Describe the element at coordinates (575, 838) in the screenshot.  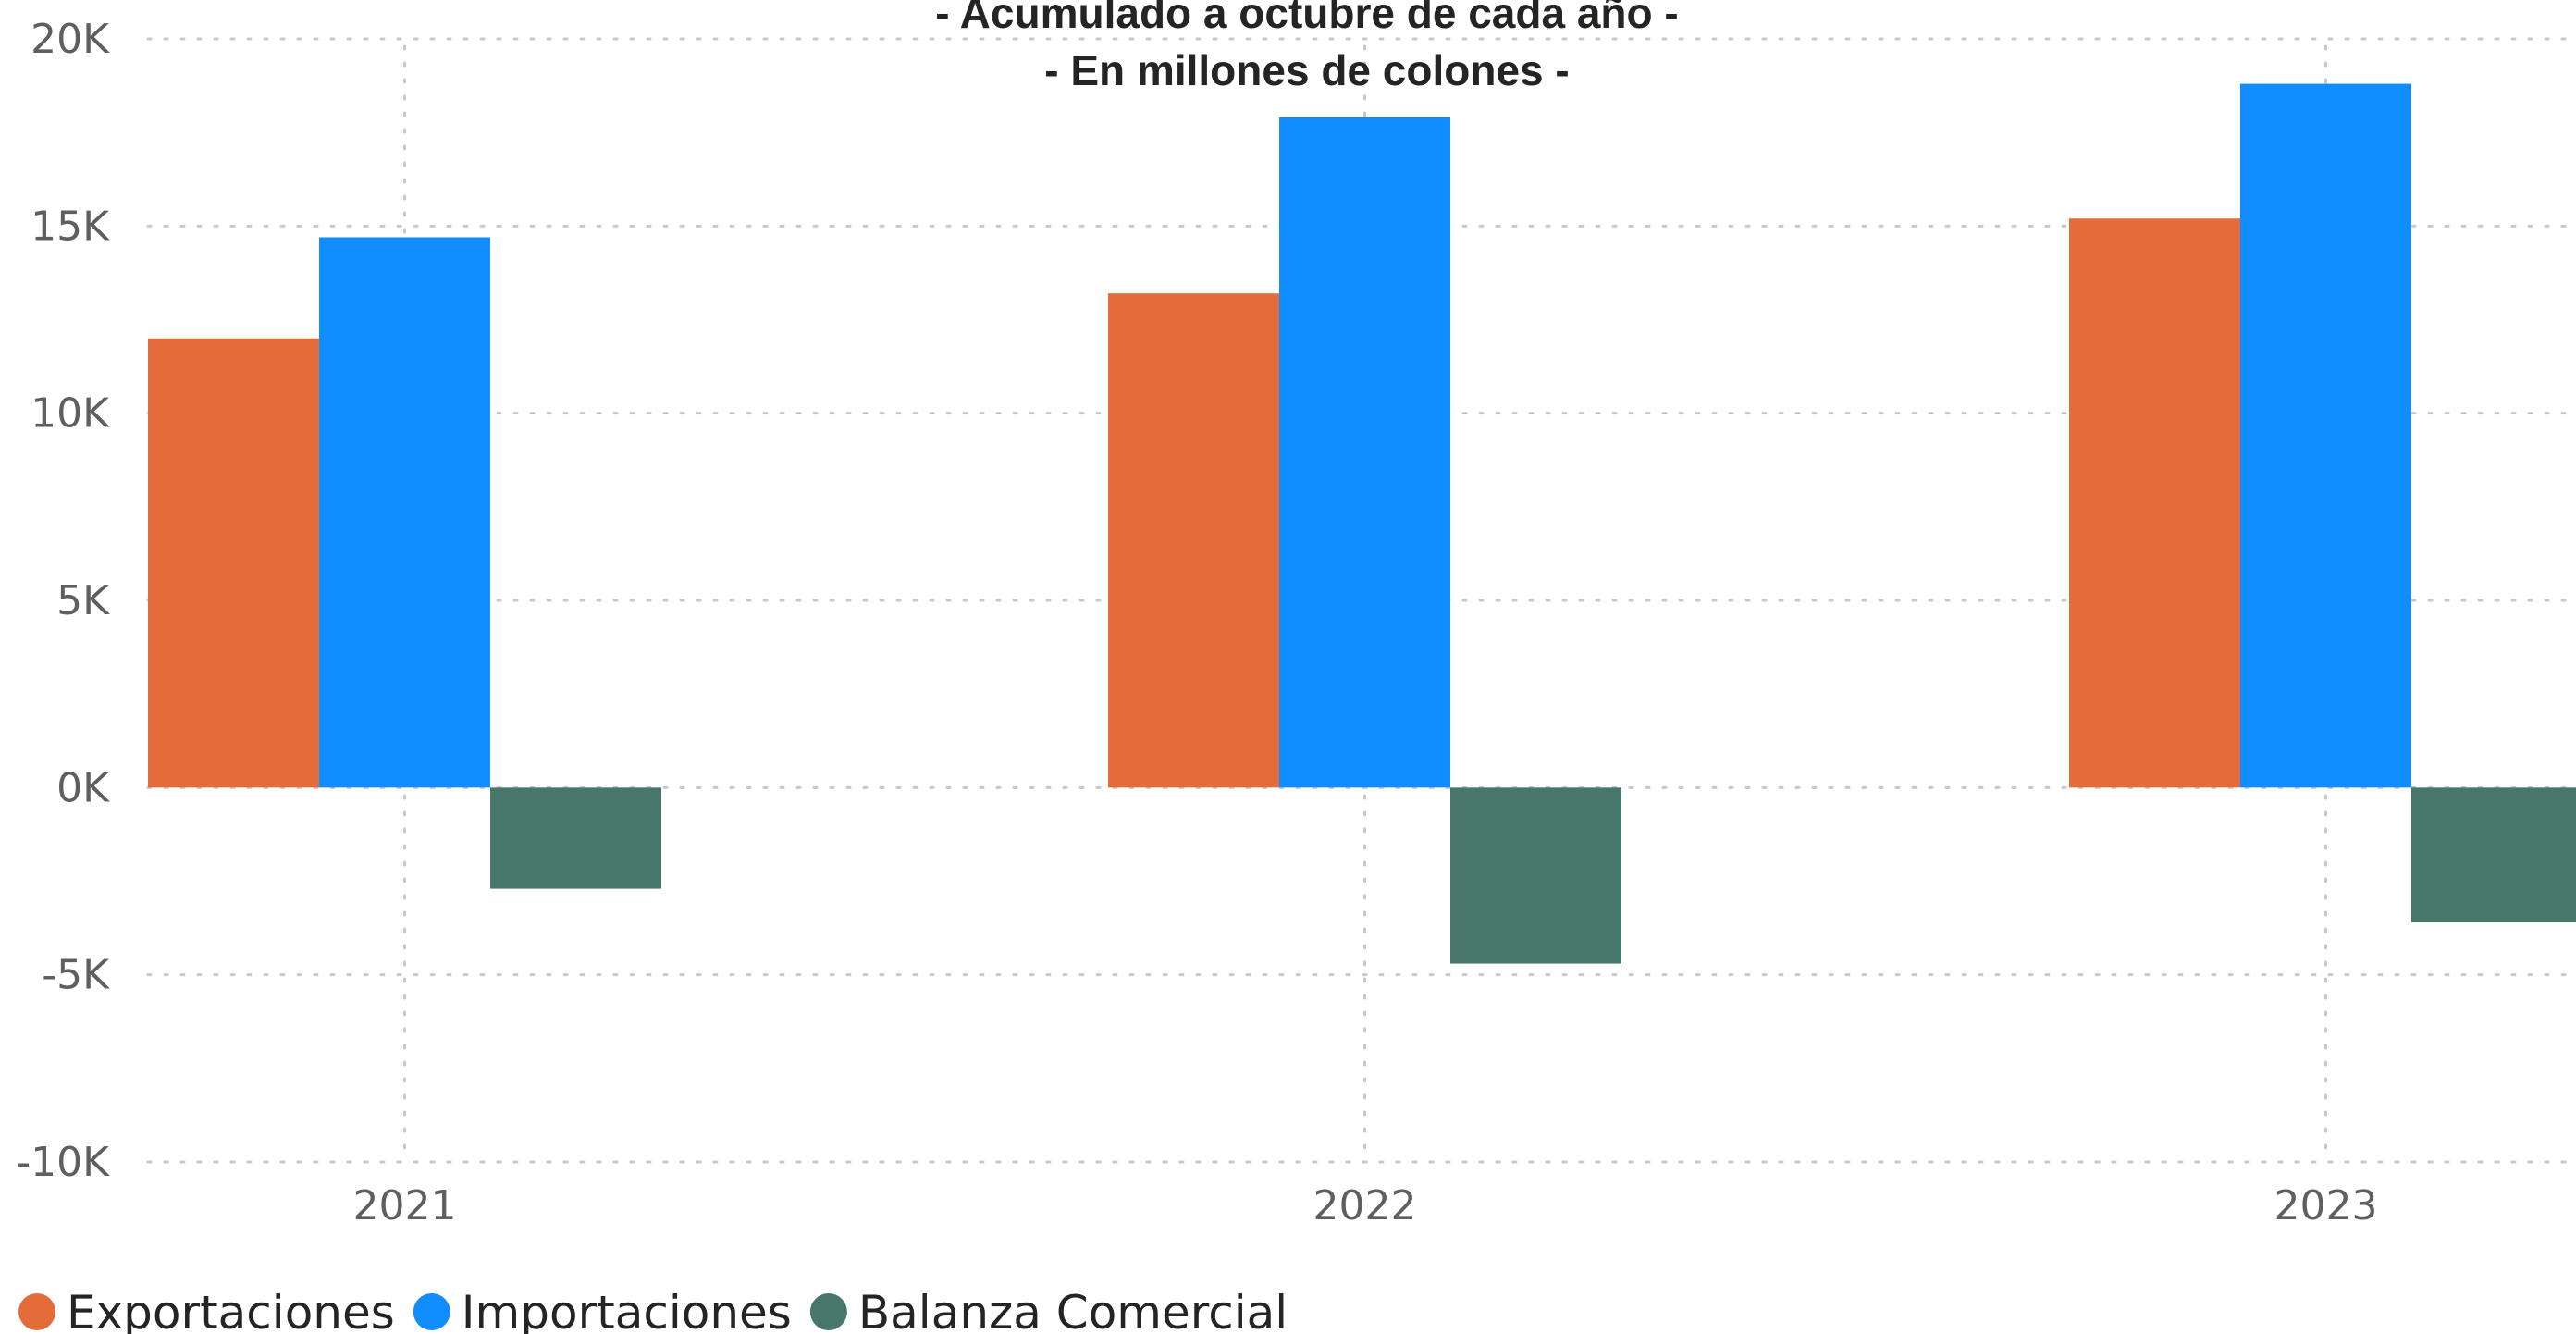
I see `bar-balanza-comercial-2021` at that location.